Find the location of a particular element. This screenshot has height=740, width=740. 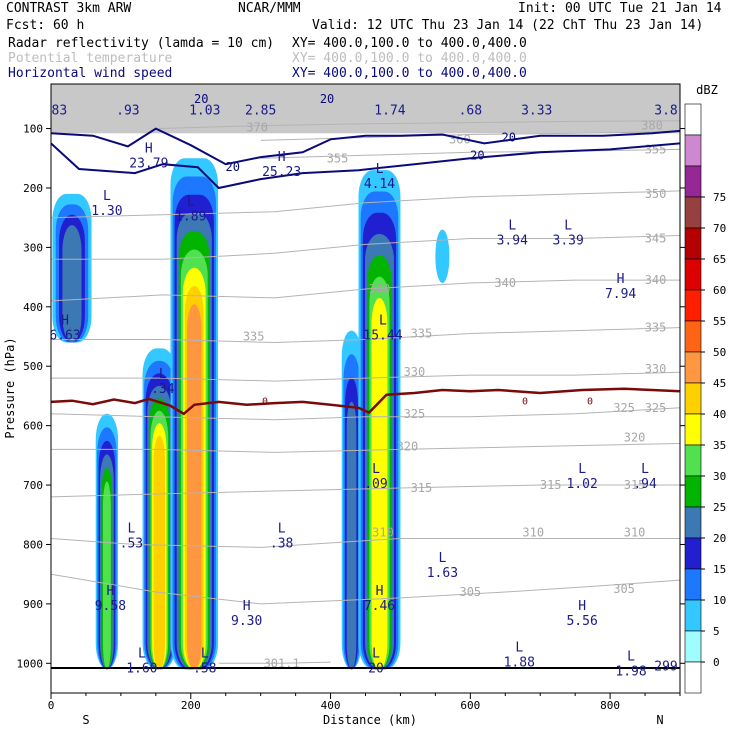

extremum-marker: L.94 is located at coordinates (645, 477).